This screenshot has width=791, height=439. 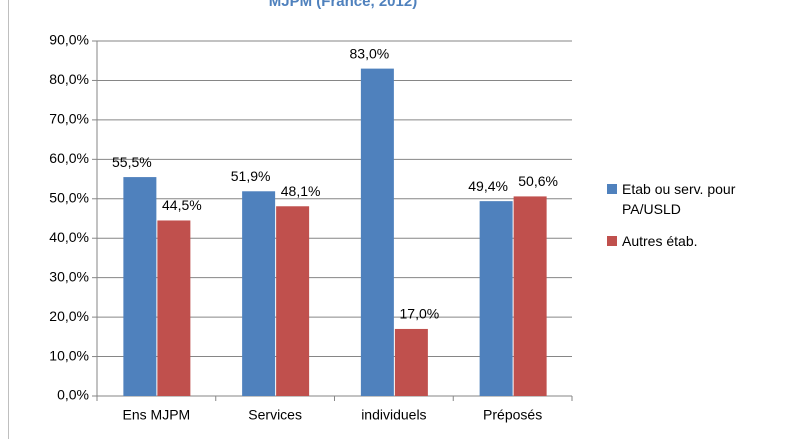 I want to click on y-tick-label: 30,0%, so click(x=69, y=276).